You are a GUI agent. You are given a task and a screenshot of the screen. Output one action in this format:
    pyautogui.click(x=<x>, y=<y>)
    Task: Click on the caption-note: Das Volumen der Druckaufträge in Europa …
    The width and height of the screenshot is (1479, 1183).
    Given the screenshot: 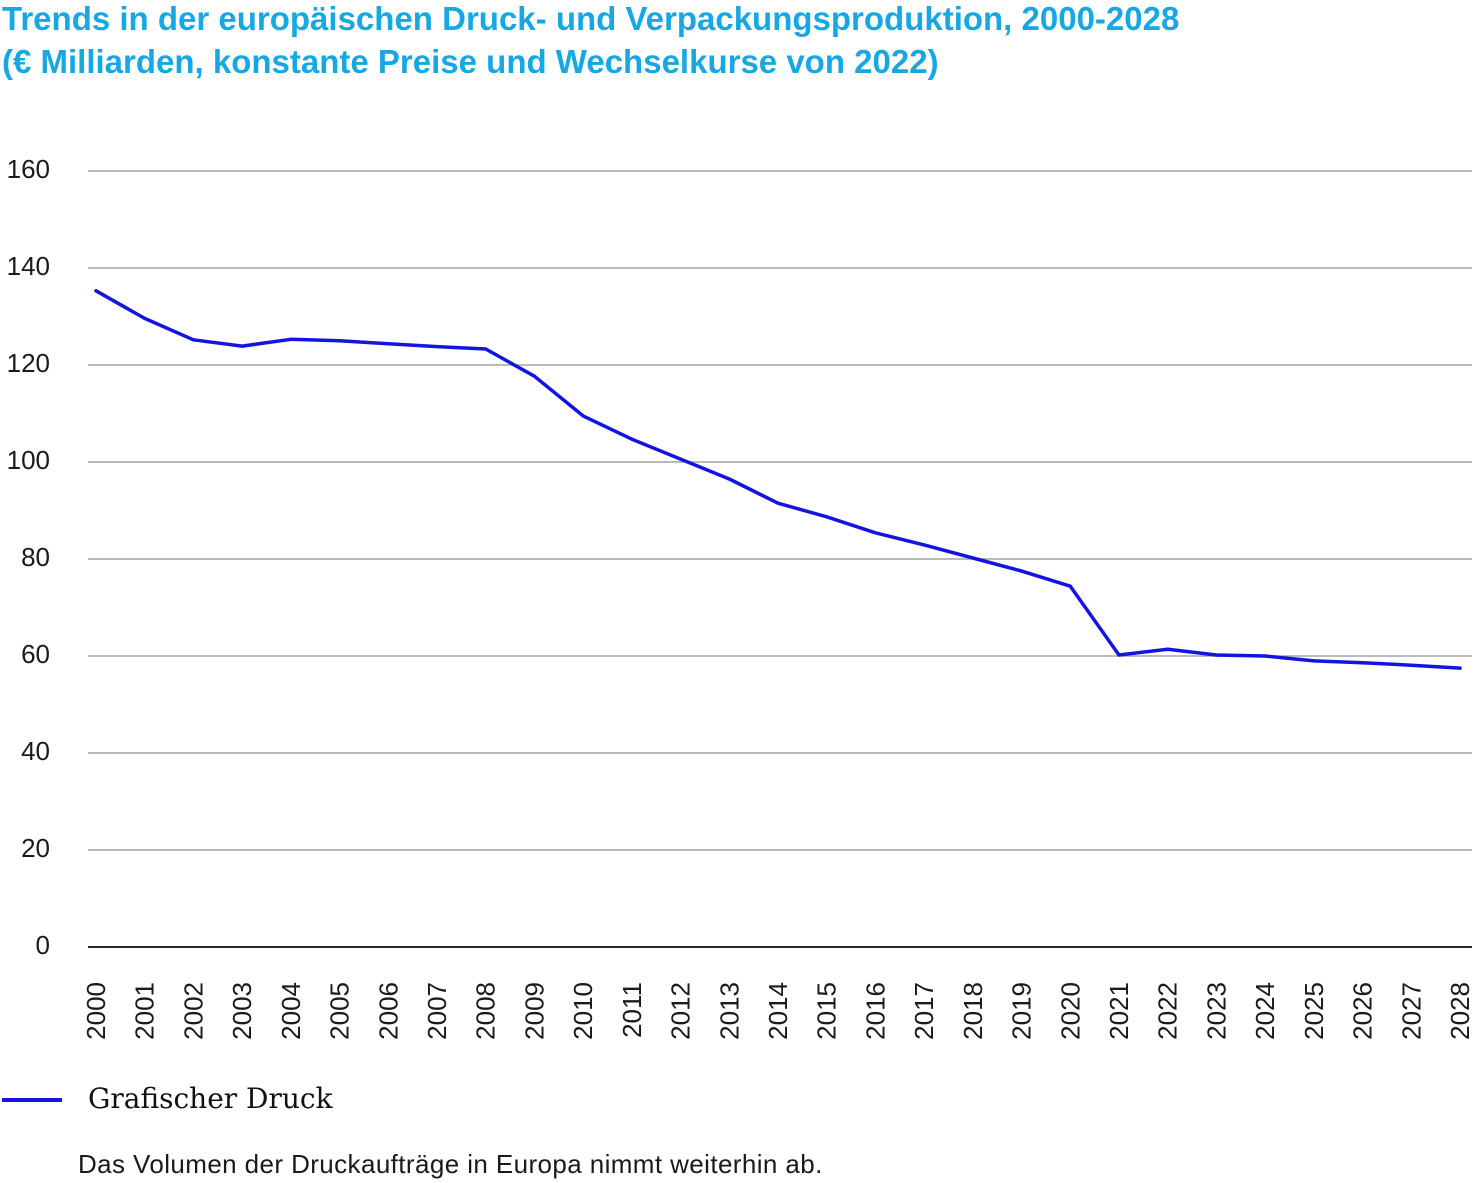 What is the action you would take?
    pyautogui.click(x=450, y=1164)
    